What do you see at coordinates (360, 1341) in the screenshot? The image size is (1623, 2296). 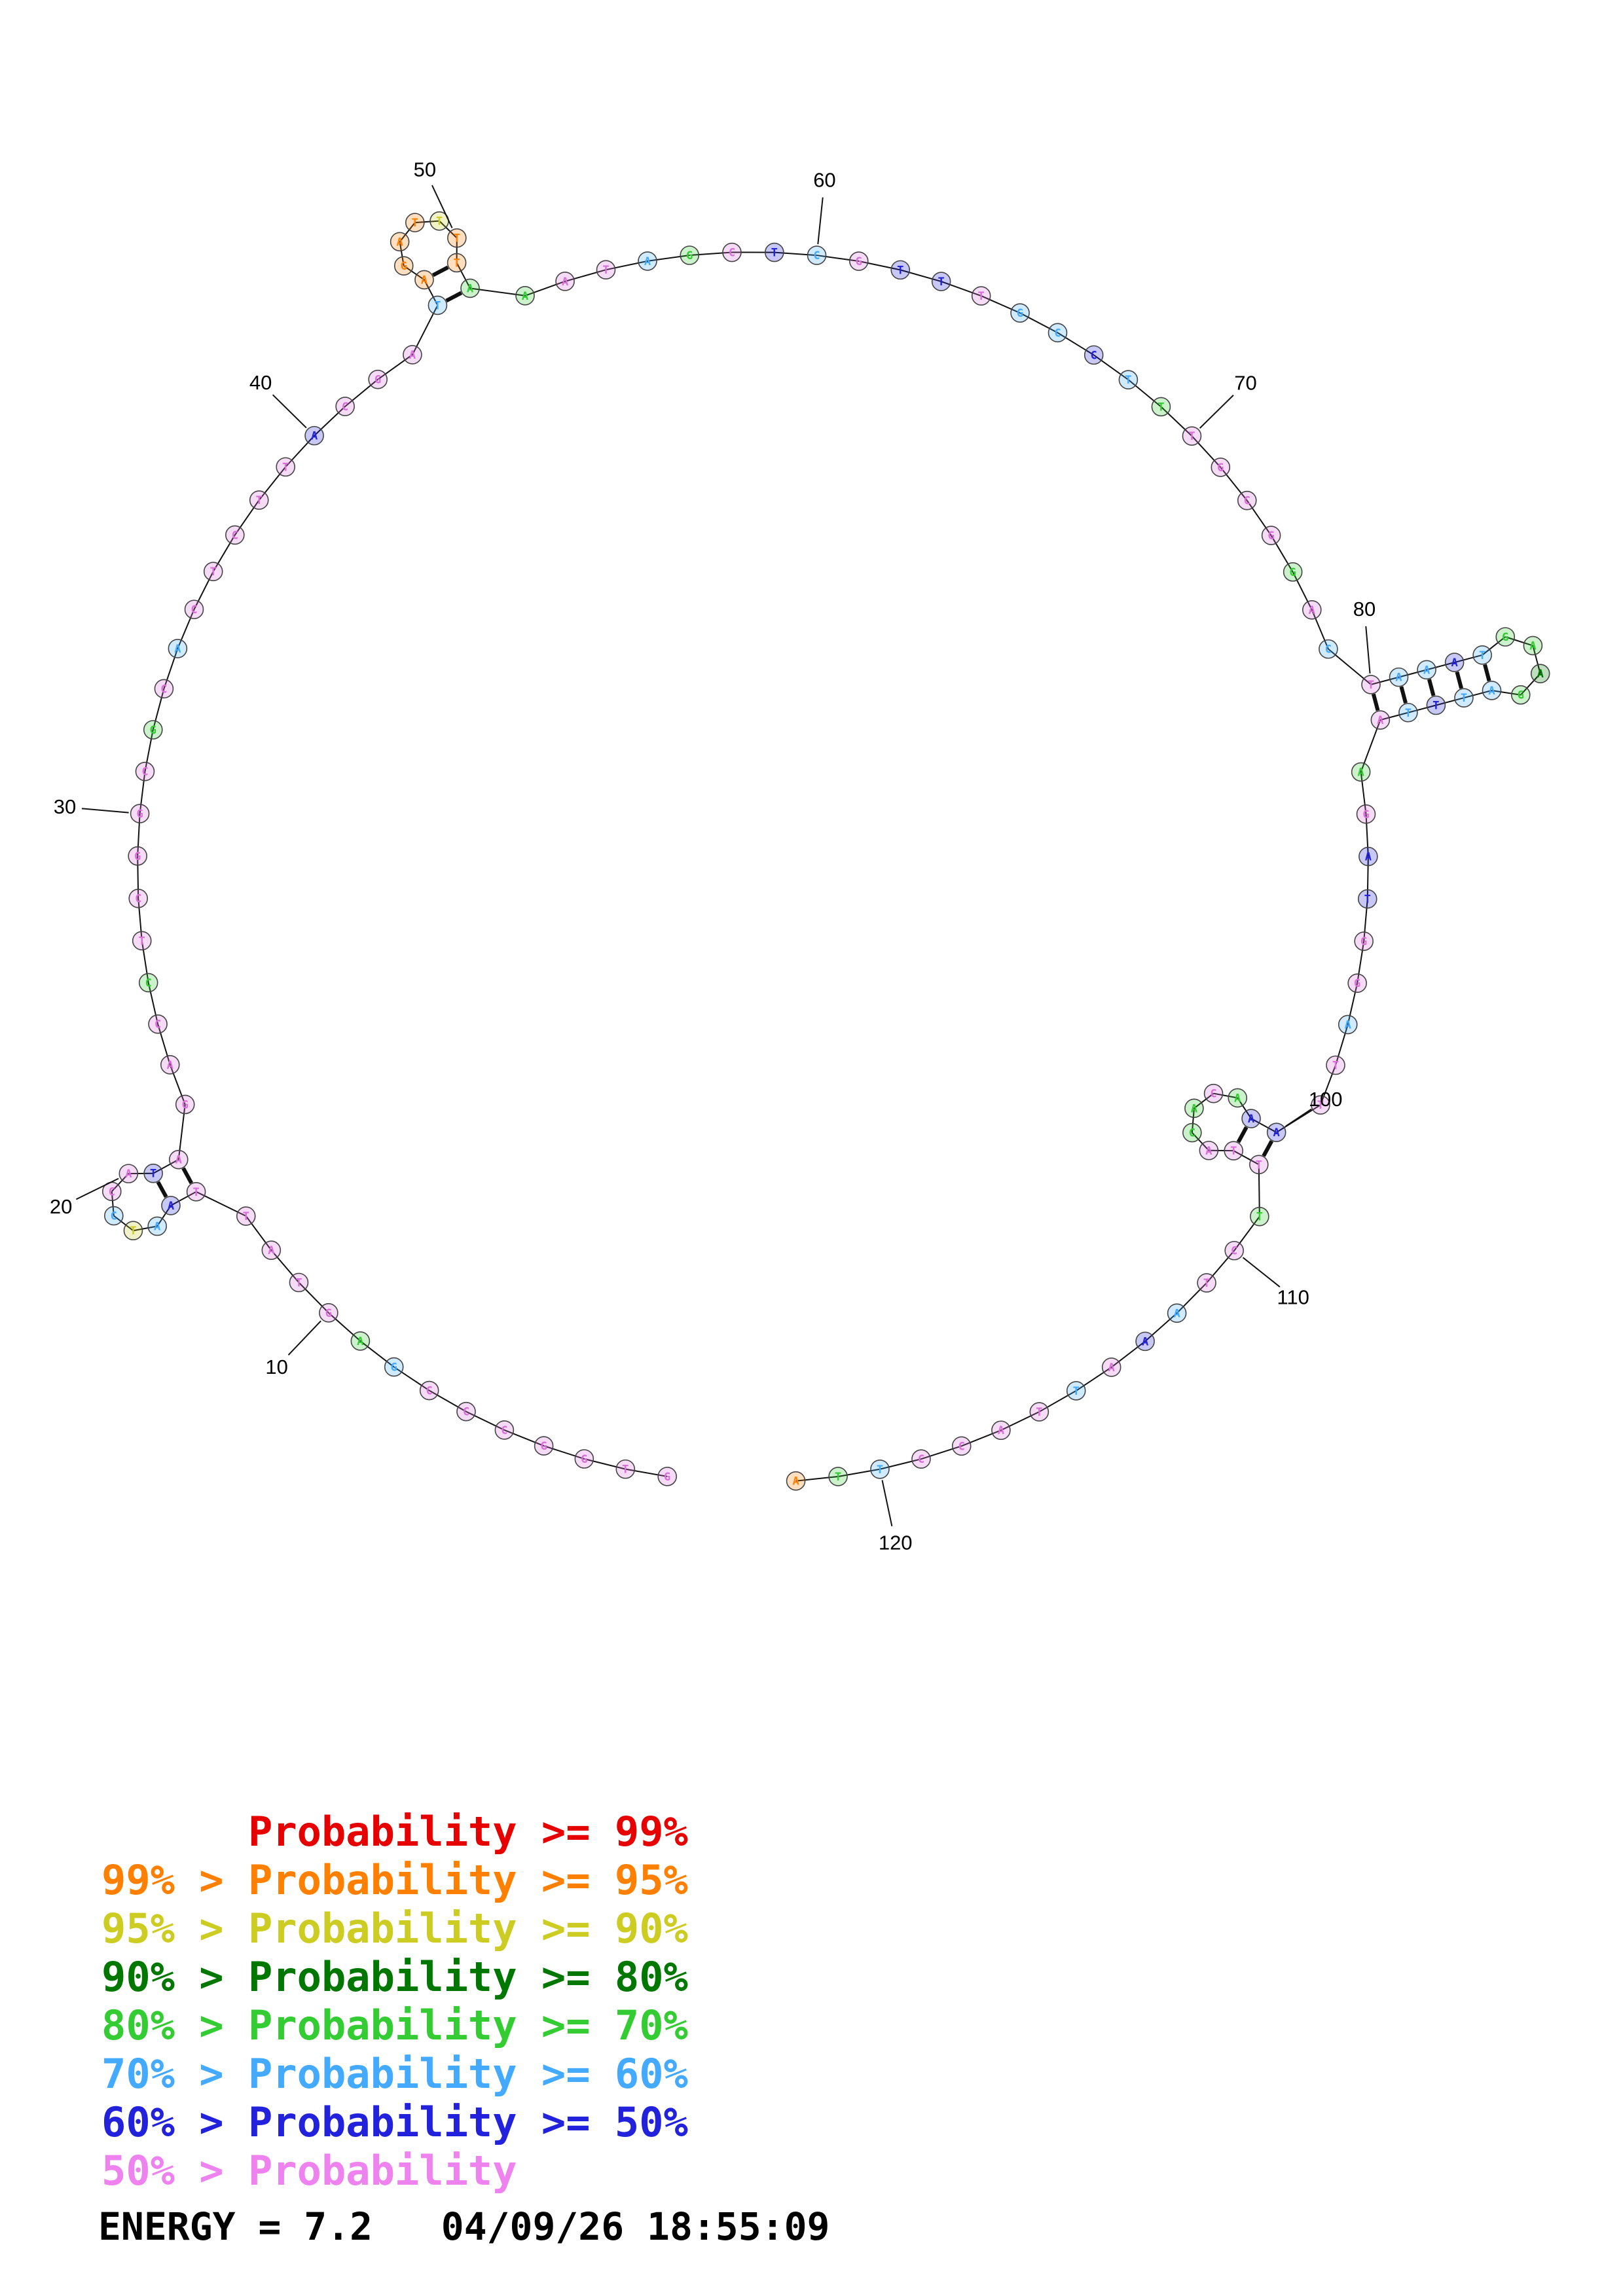 I see `nucleotide-9: A` at bounding box center [360, 1341].